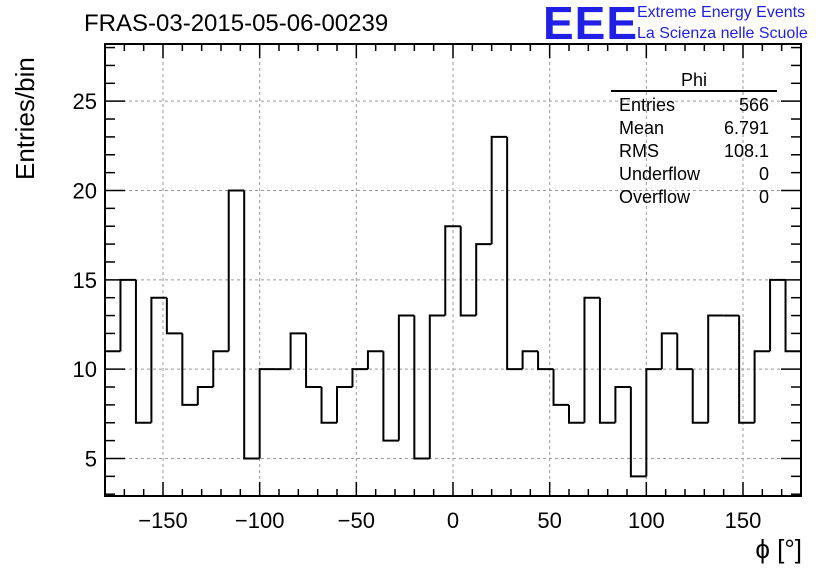 This screenshot has height=572, width=836. Describe the element at coordinates (694, 197) in the screenshot. I see `stats-row-overflow: Overflow 0` at that location.